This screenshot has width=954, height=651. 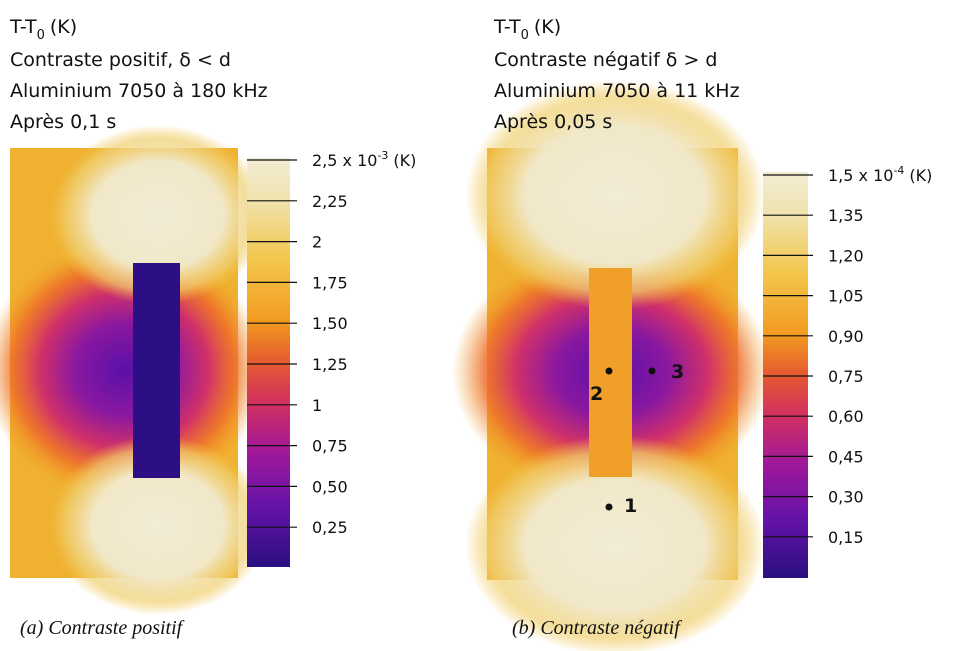 What do you see at coordinates (677, 372) in the screenshot?
I see `point-label: 3` at bounding box center [677, 372].